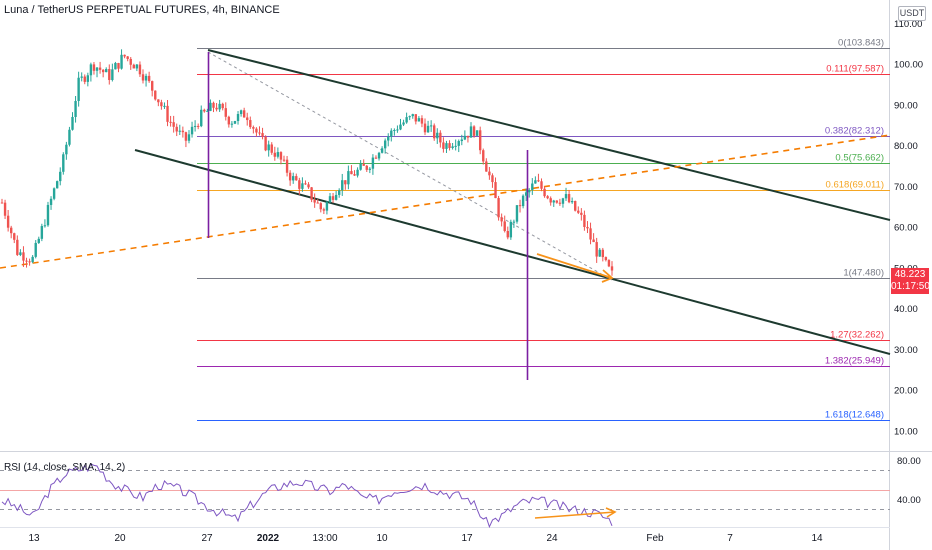 This screenshot has height=550, width=932. Describe the element at coordinates (65, 467) in the screenshot. I see `rsi-indicator-label: RSI (14, close, SMA, 14, 2)` at that location.